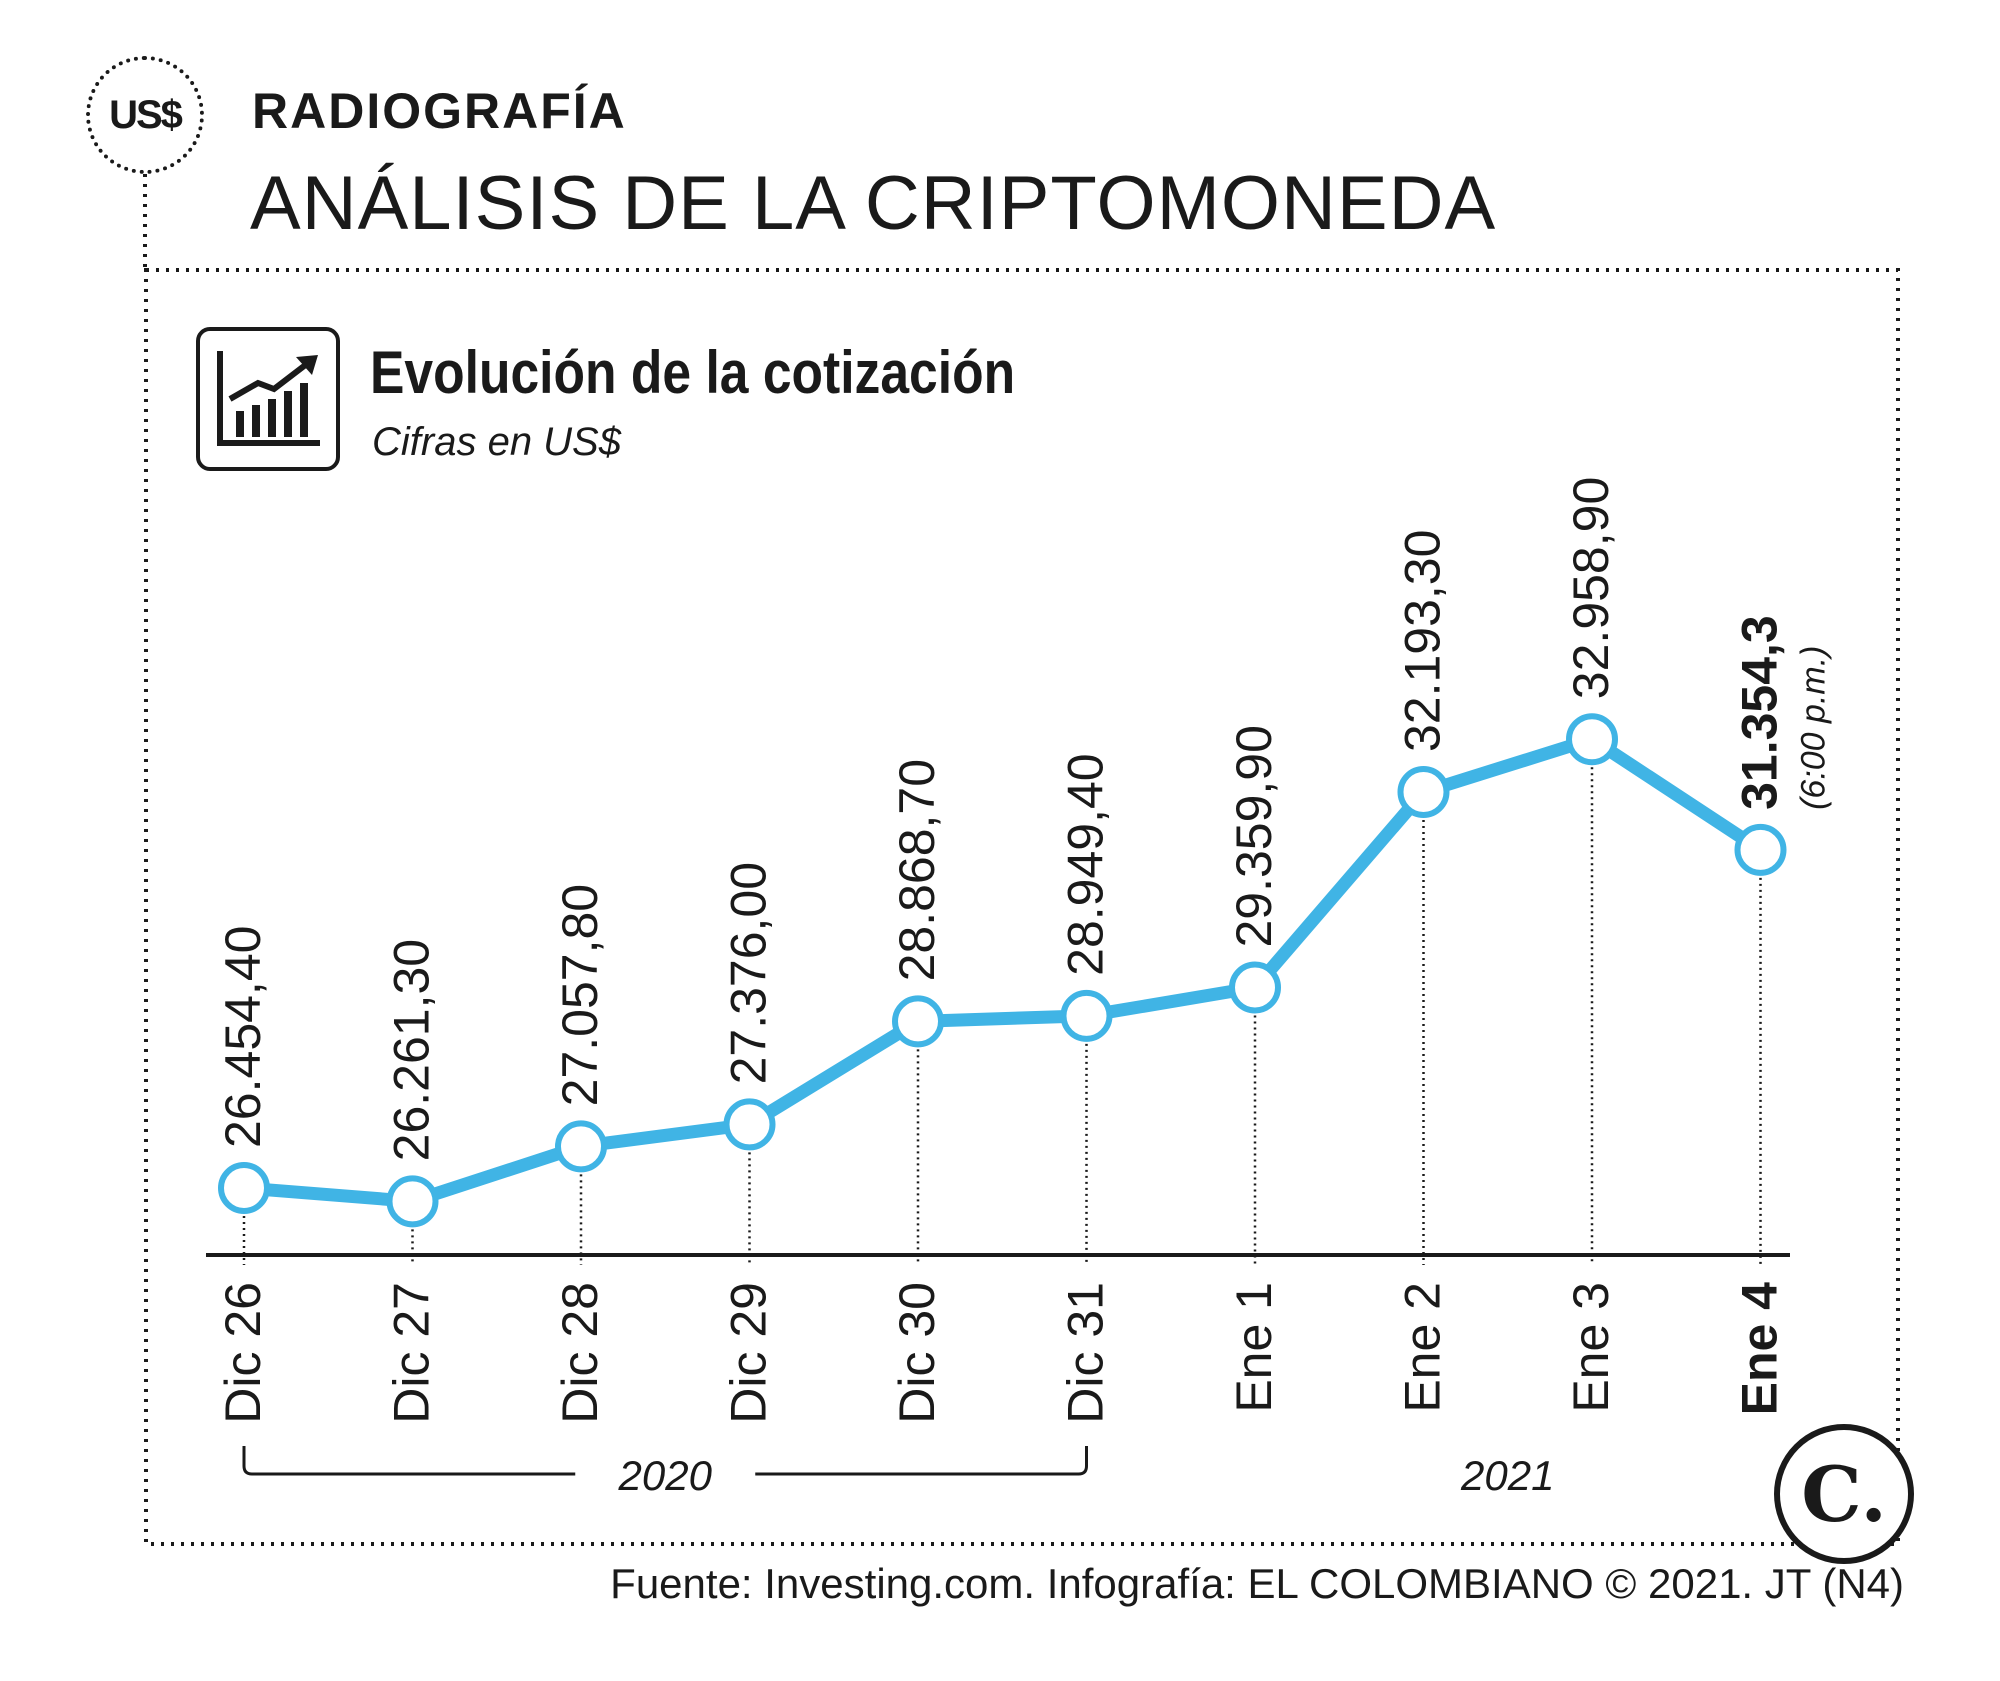  I want to click on tick-label: Dic 26, so click(243, 1353).